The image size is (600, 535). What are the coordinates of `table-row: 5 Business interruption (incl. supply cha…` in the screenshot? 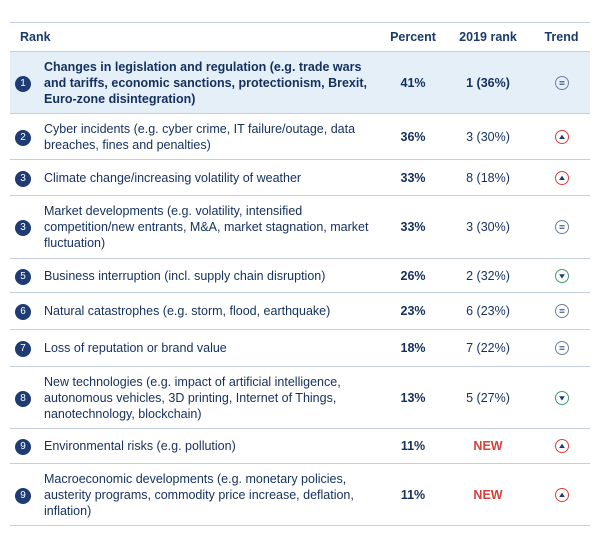 It's located at (300, 275).